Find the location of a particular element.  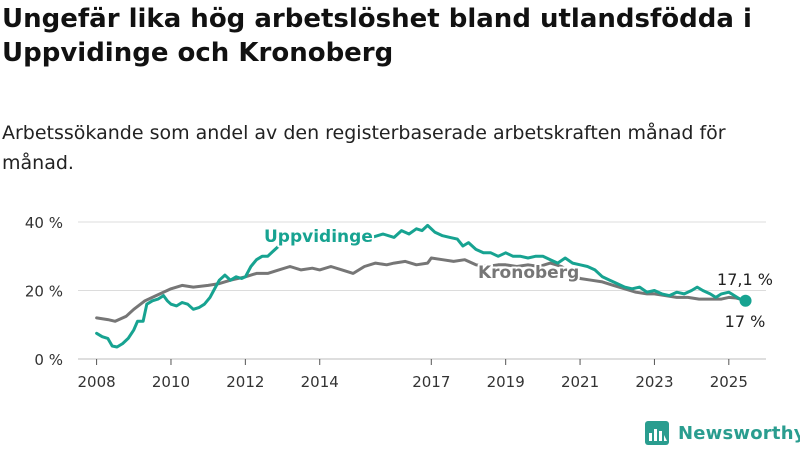

x-tick-label: 2014 is located at coordinates (320, 382).